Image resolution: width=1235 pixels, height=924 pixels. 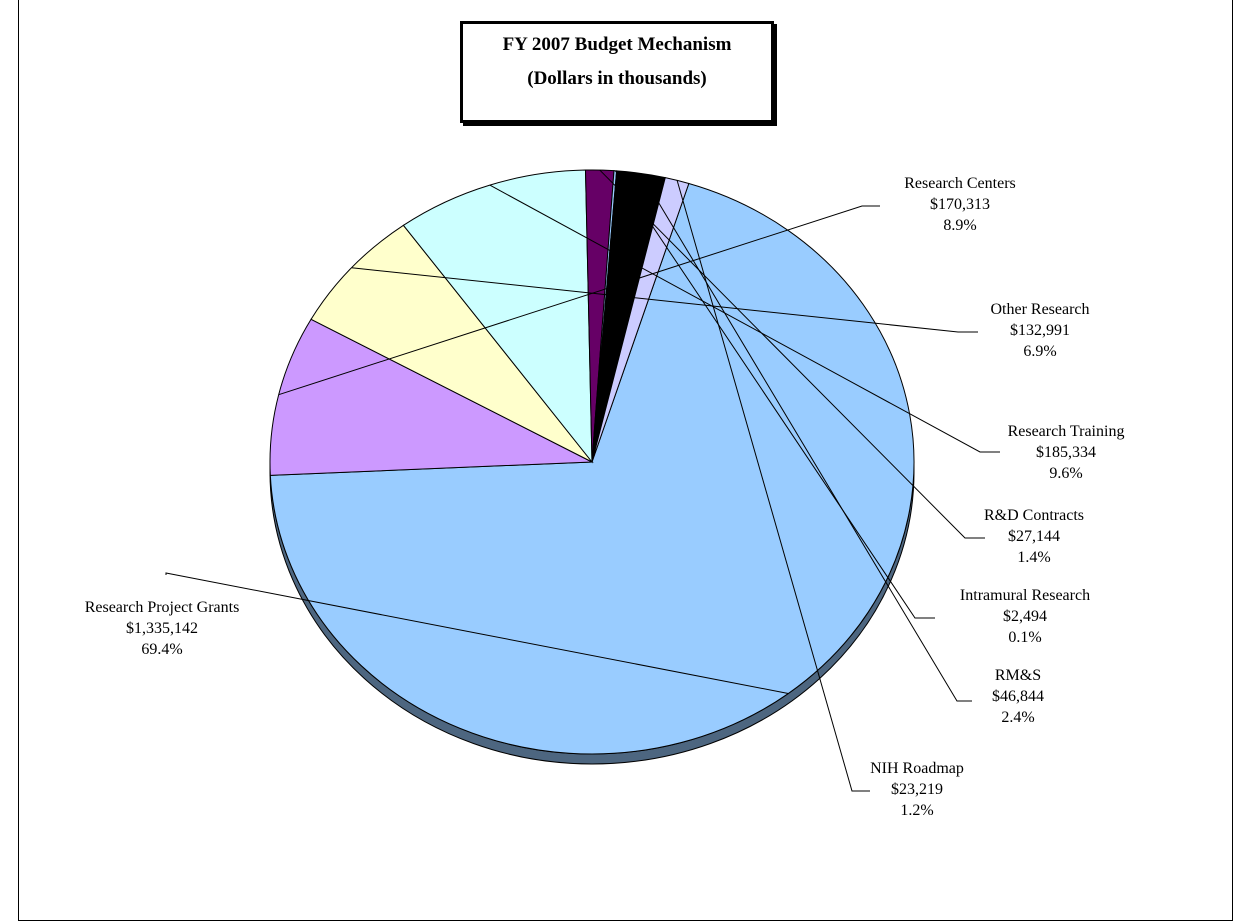 I want to click on chart-title: FY 2007 Budget Mechanism, so click(x=617, y=44).